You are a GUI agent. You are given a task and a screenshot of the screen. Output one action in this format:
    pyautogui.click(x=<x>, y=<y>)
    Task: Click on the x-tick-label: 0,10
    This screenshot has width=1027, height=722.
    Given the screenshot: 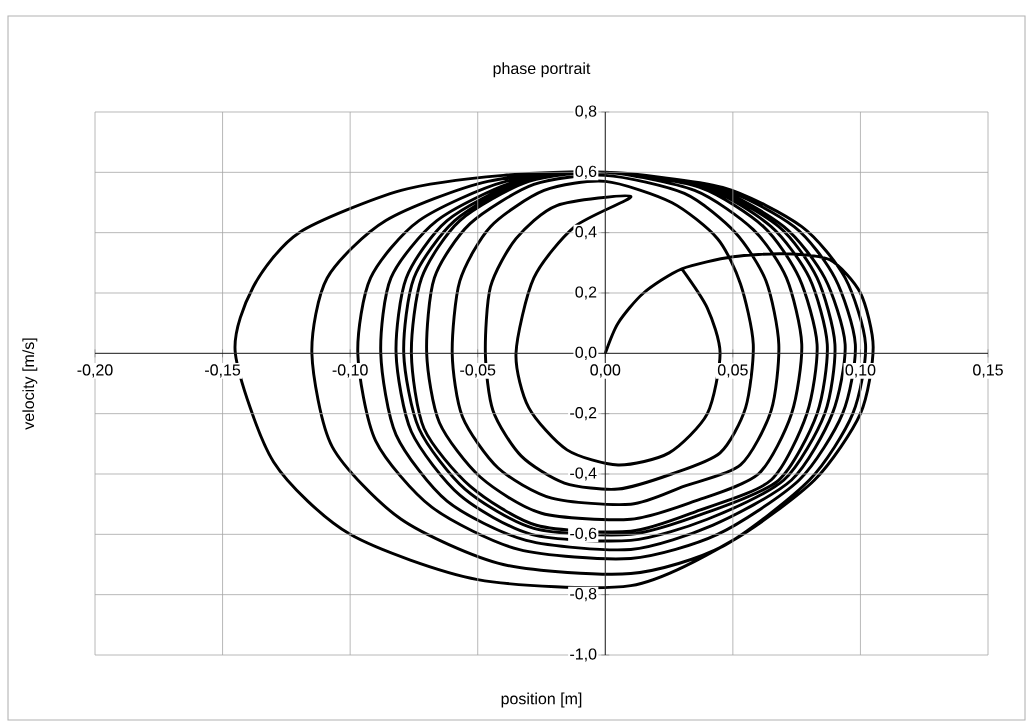 What is the action you would take?
    pyautogui.click(x=860, y=371)
    